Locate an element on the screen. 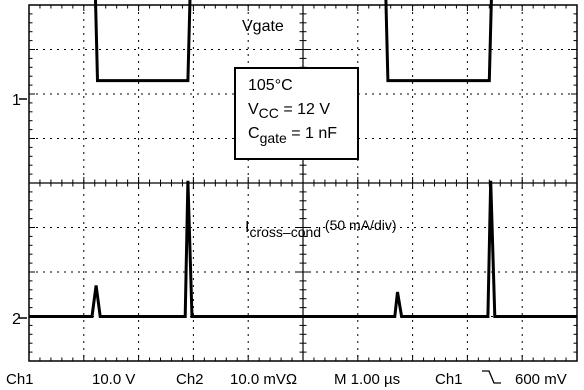 The image size is (584, 390). trigger-level: 600 mV is located at coordinates (541, 379).